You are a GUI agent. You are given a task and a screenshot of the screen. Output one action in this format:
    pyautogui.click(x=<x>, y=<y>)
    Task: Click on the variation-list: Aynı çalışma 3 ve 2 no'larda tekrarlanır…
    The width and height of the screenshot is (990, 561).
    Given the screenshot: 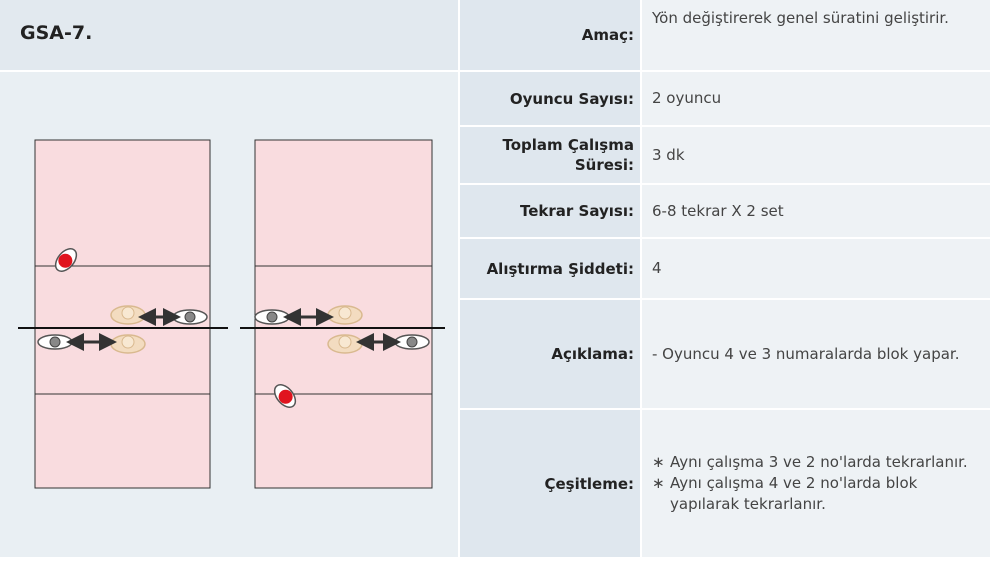 What is the action you would take?
    pyautogui.click(x=816, y=483)
    